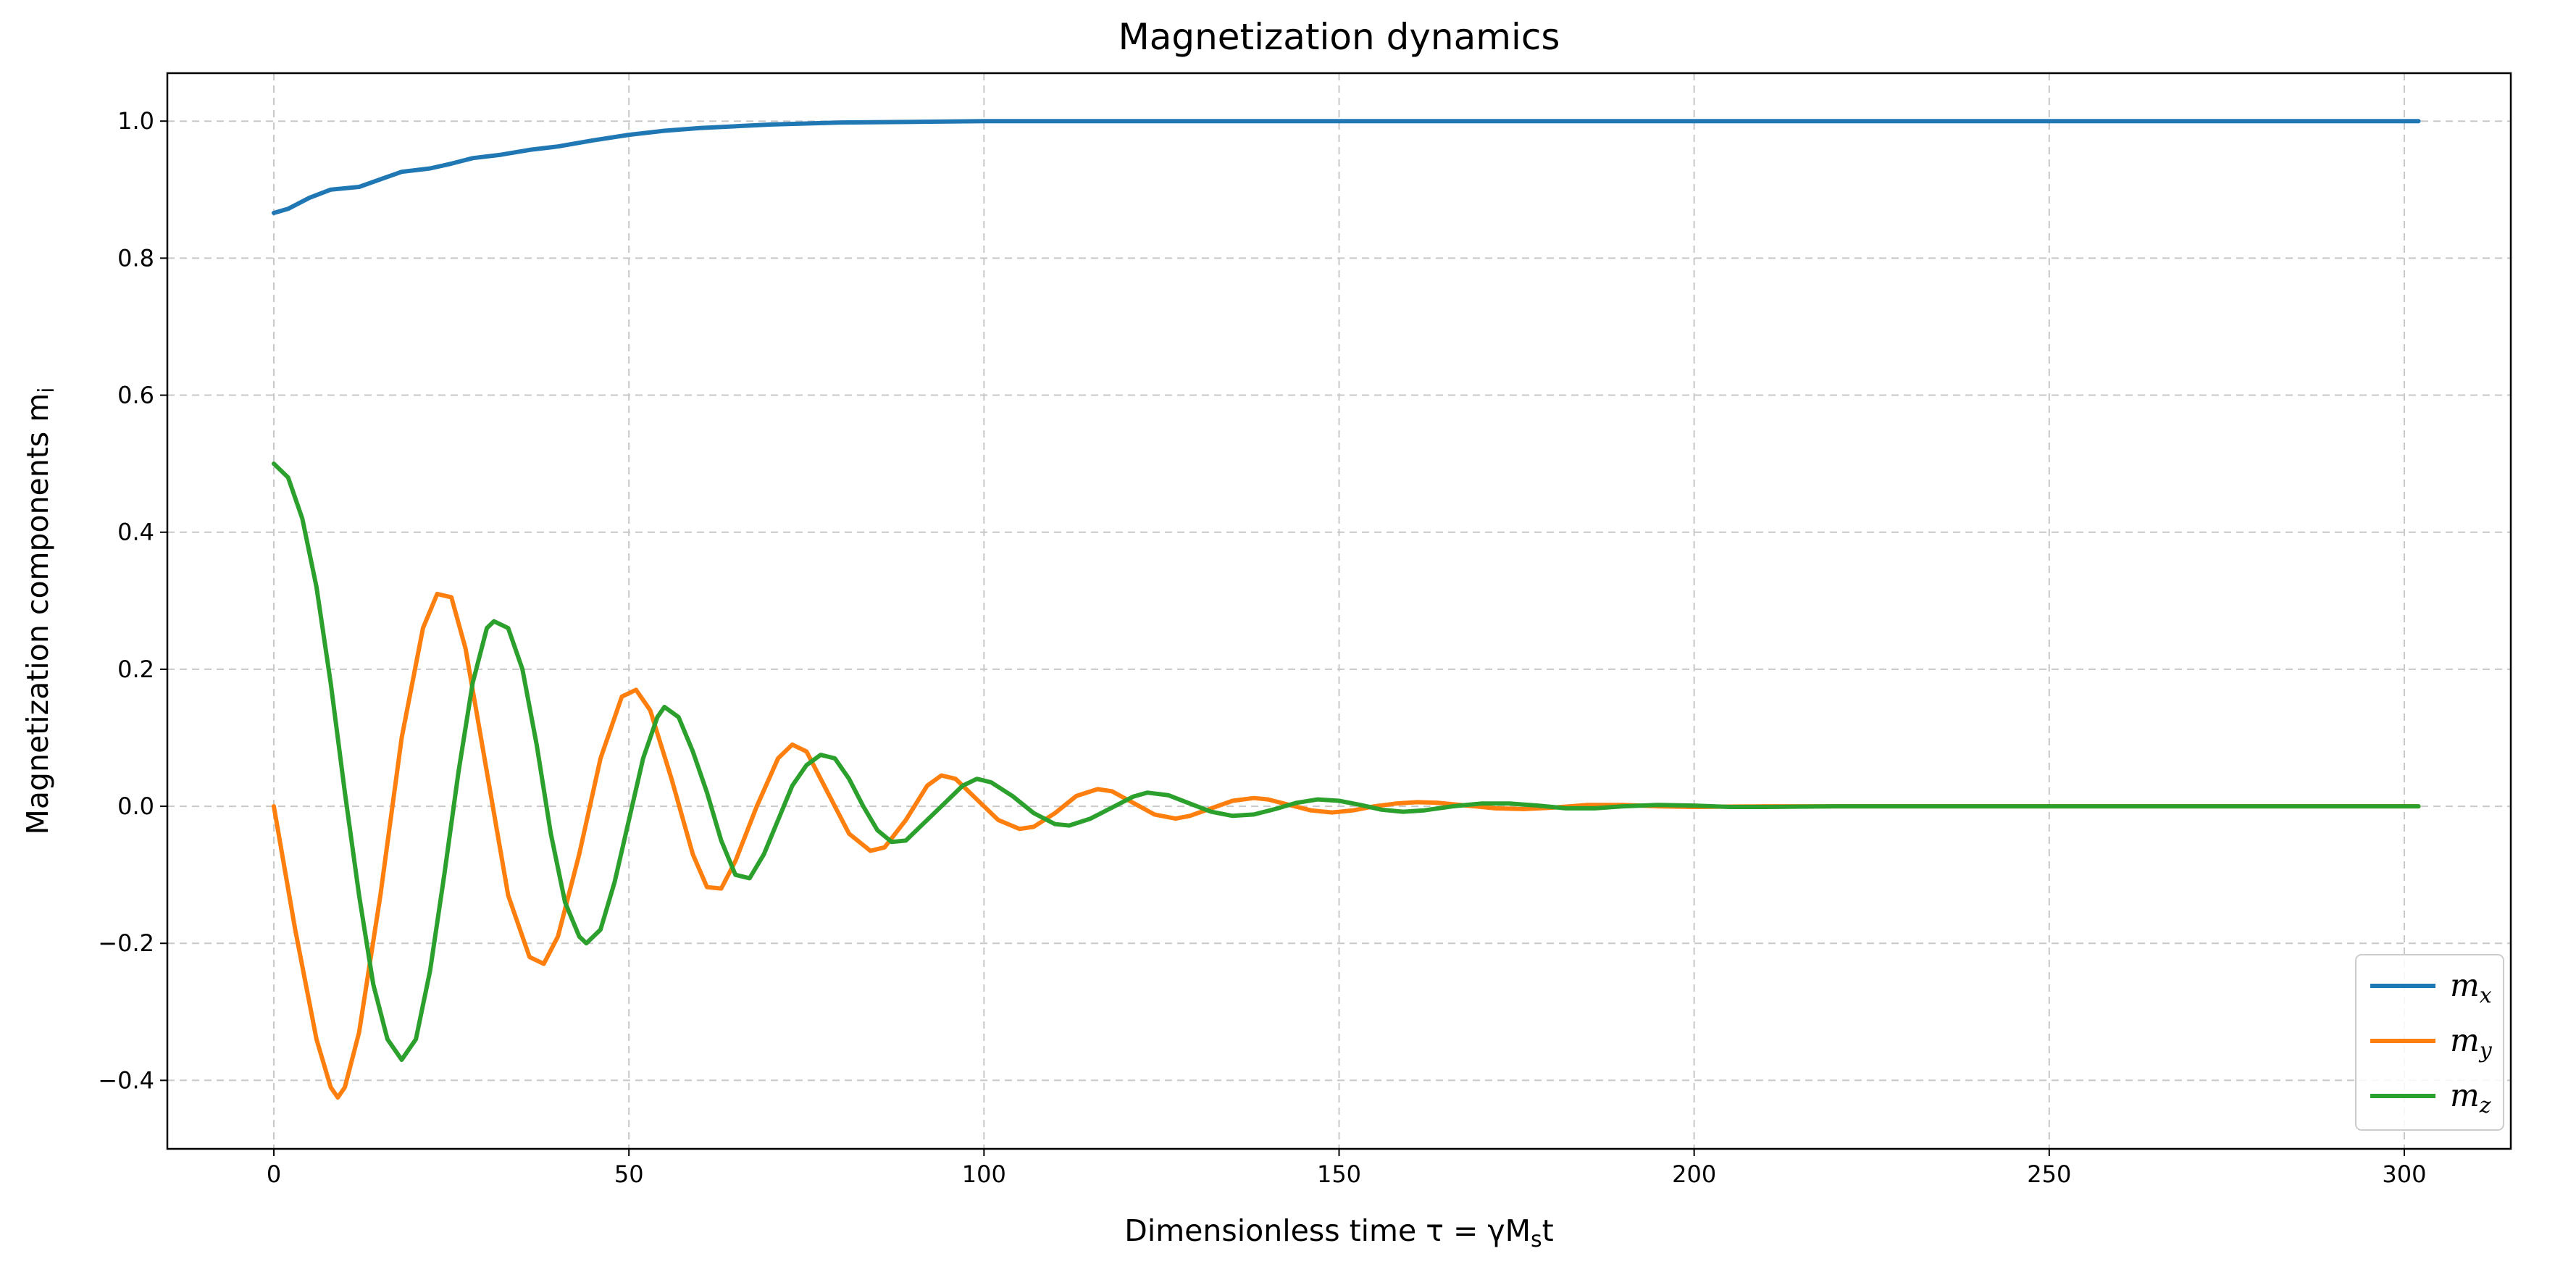 The image size is (2576, 1272). I want to click on x-axis-label-main: Dimensionless time τ = γM, so click(1327, 1231).